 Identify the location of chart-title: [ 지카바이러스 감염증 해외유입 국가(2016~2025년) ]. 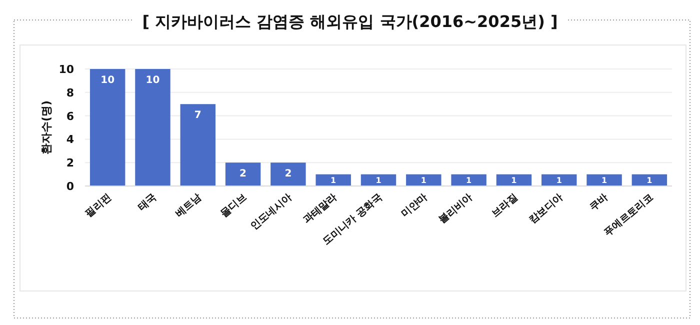
(350, 21).